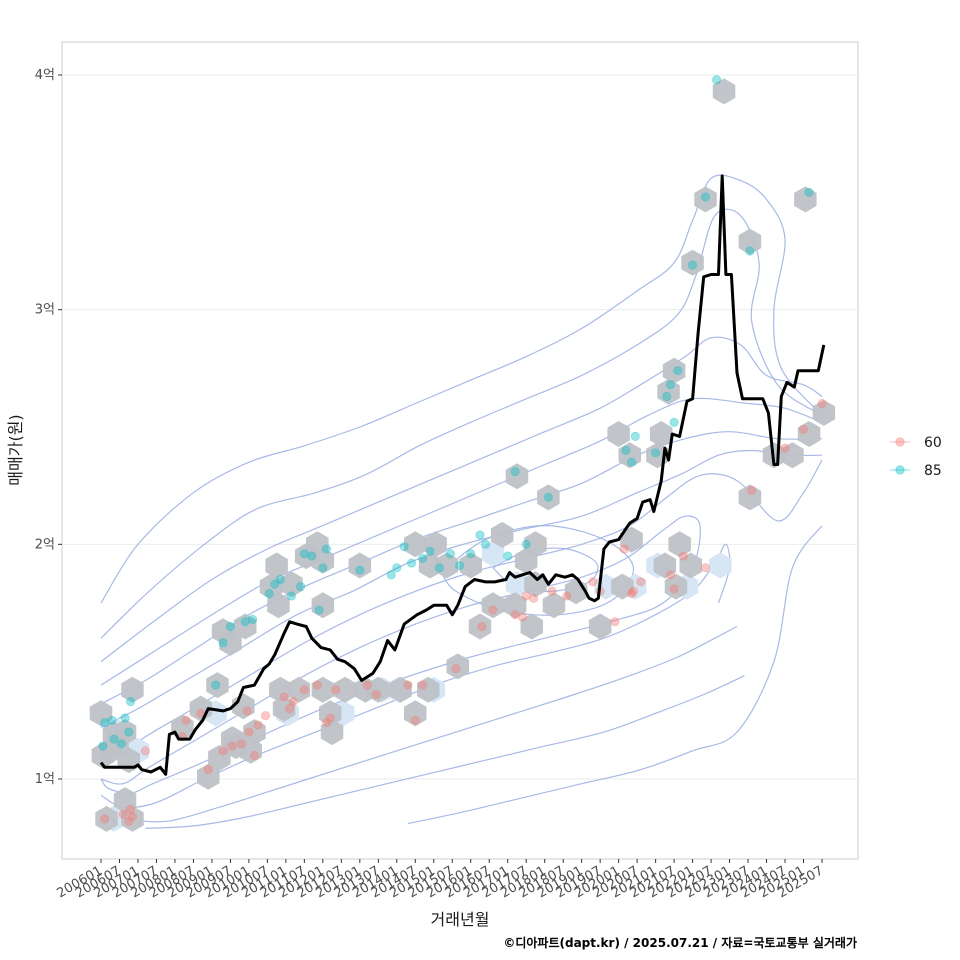 The width and height of the screenshot is (960, 960). Describe the element at coordinates (933, 471) in the screenshot. I see `legend-label-85: 85` at that location.